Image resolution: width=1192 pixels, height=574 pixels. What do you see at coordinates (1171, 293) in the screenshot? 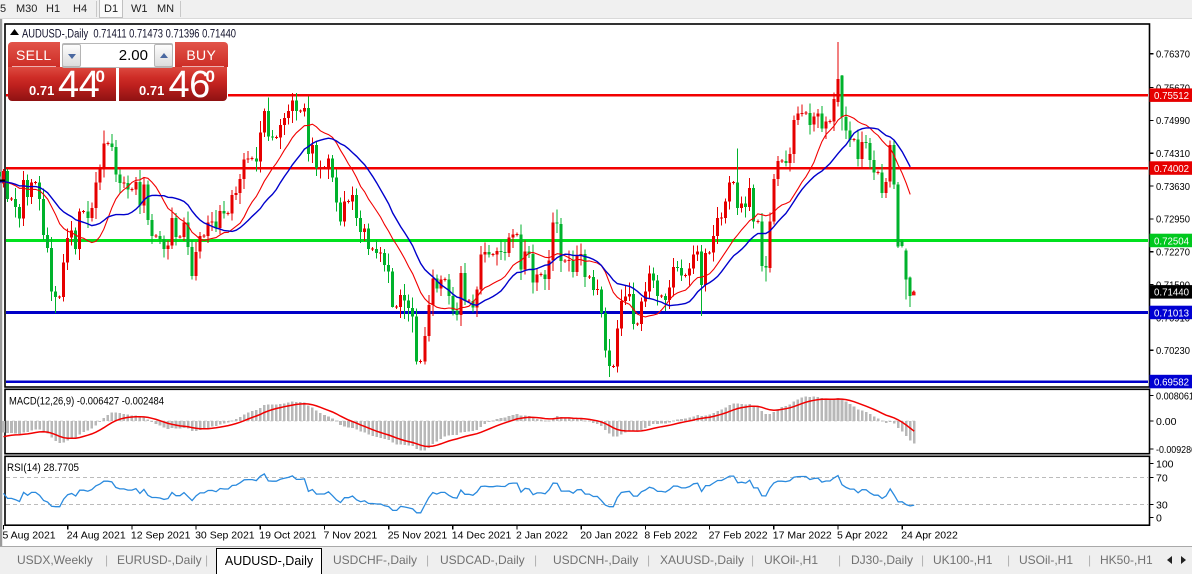
I see `svg-text: 0.71440` at bounding box center [1171, 293].